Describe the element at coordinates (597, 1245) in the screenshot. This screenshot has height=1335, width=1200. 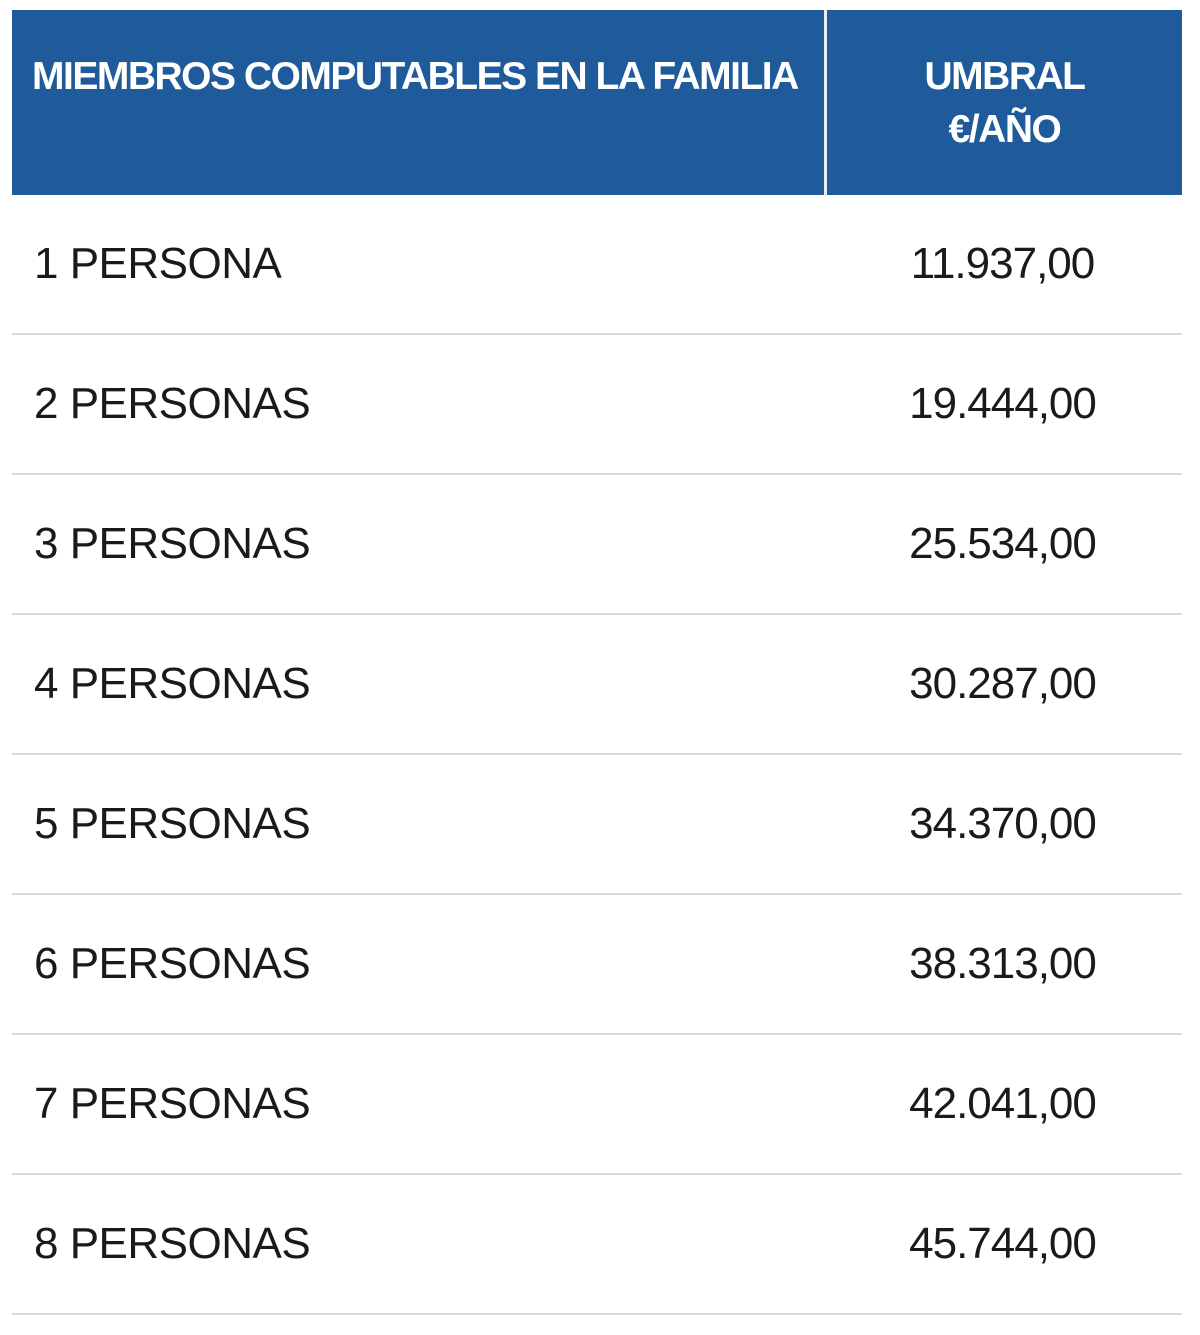
I see `table-row: 8 PERSONAS 45.744,00` at that location.